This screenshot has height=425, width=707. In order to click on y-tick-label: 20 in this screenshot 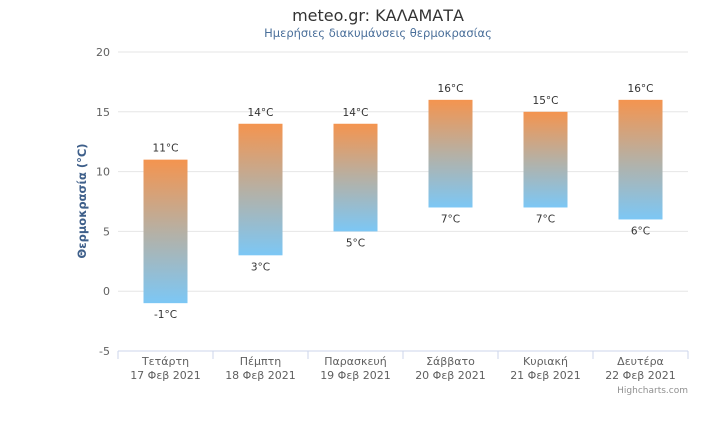, I will do `click(103, 52)`.